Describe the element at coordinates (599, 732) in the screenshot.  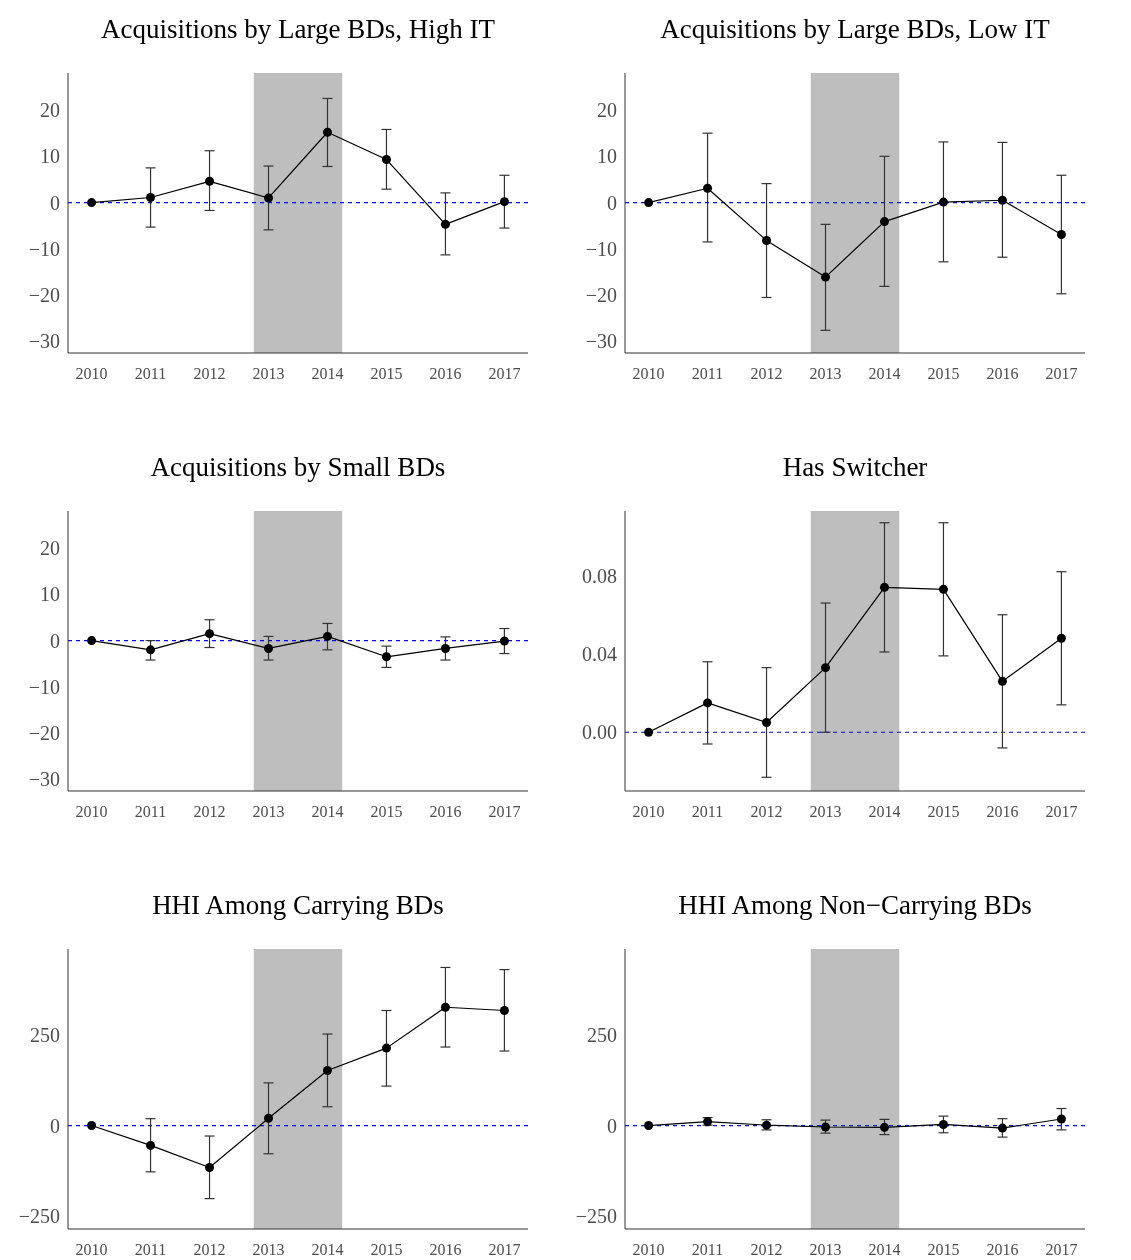
I see `y-tick-label: 0.00` at that location.